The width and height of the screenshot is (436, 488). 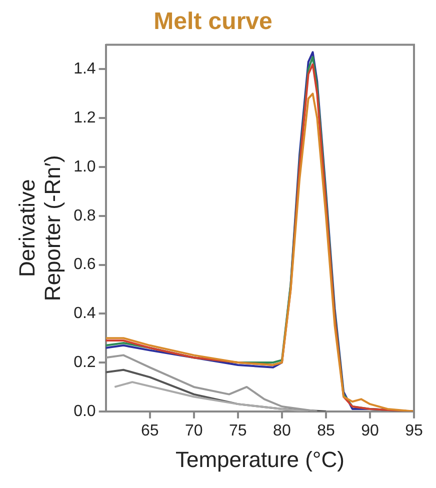 I want to click on y-tick-label: 0.8, so click(x=85, y=215).